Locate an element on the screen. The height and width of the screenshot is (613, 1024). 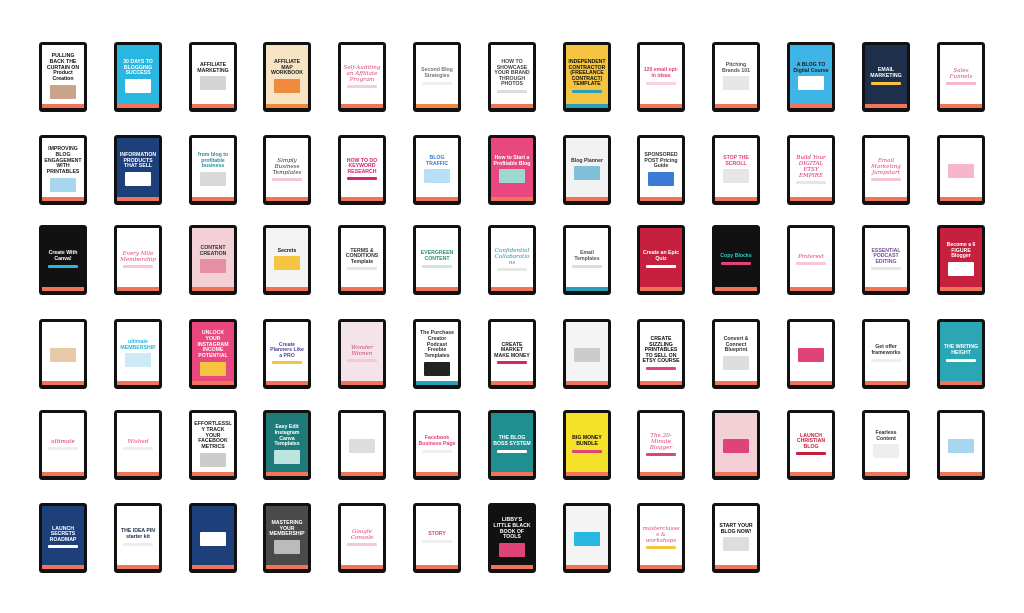
cover-title: MASTERING YOUR MEMBERSHIP is located at coordinates (287, 529).